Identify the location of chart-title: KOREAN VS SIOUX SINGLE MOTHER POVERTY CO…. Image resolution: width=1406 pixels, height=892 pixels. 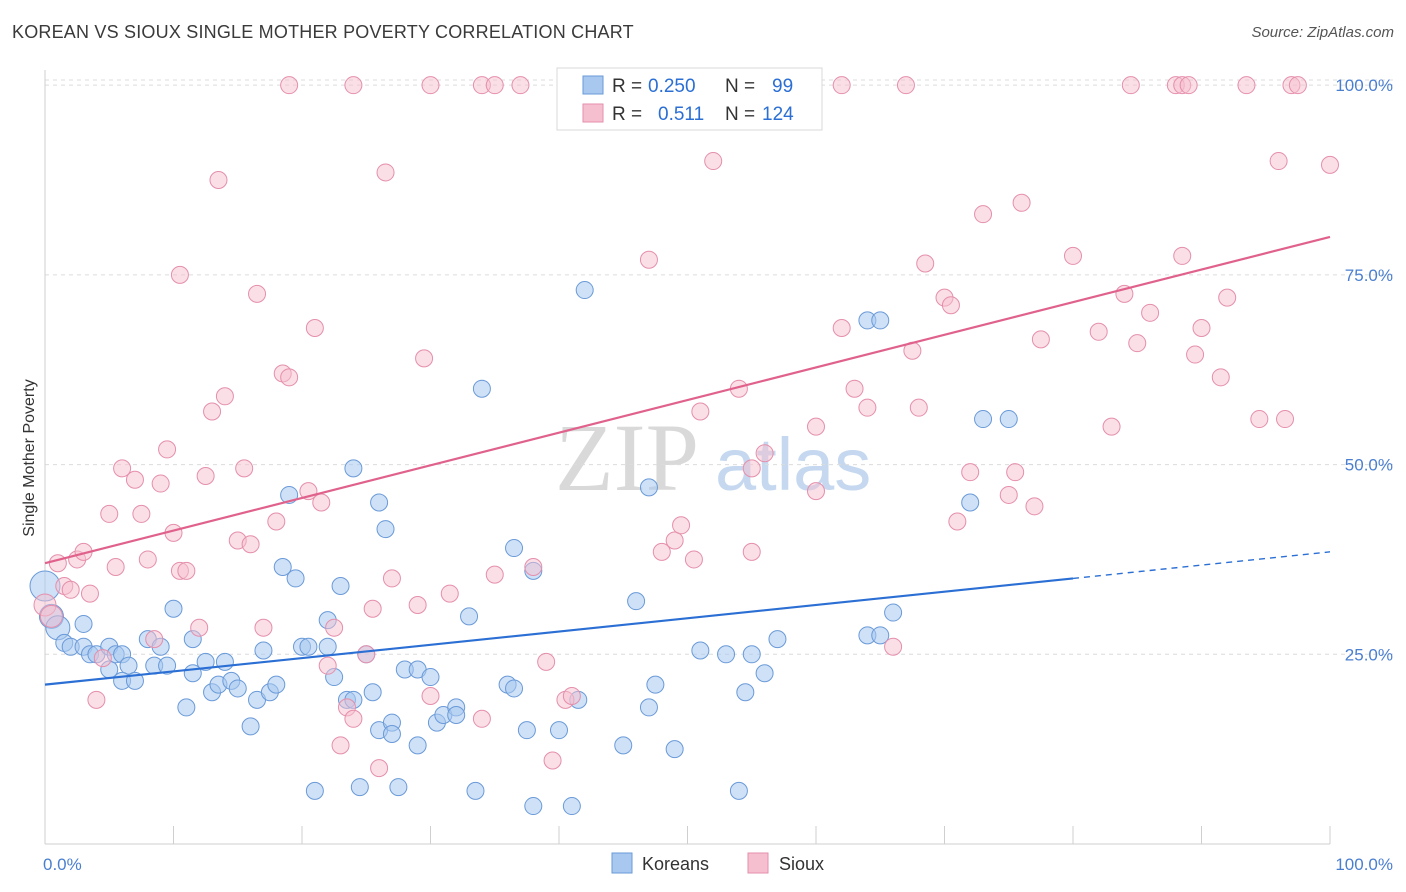
(323, 32).